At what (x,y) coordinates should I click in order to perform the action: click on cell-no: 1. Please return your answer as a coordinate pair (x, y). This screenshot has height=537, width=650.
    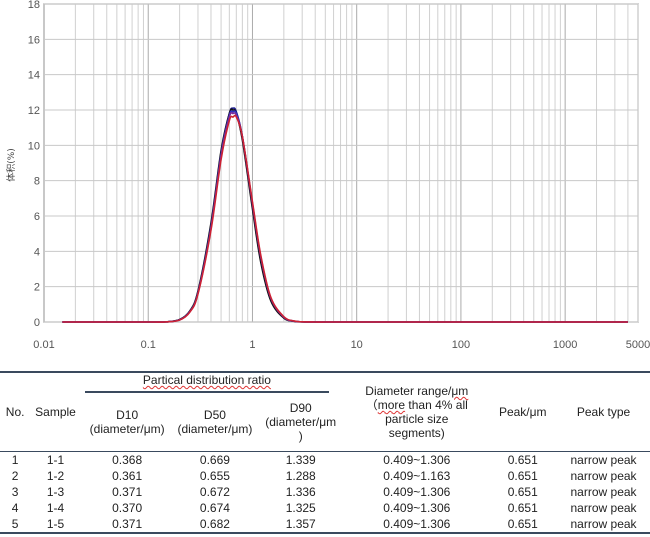
    Looking at the image, I should click on (15, 459).